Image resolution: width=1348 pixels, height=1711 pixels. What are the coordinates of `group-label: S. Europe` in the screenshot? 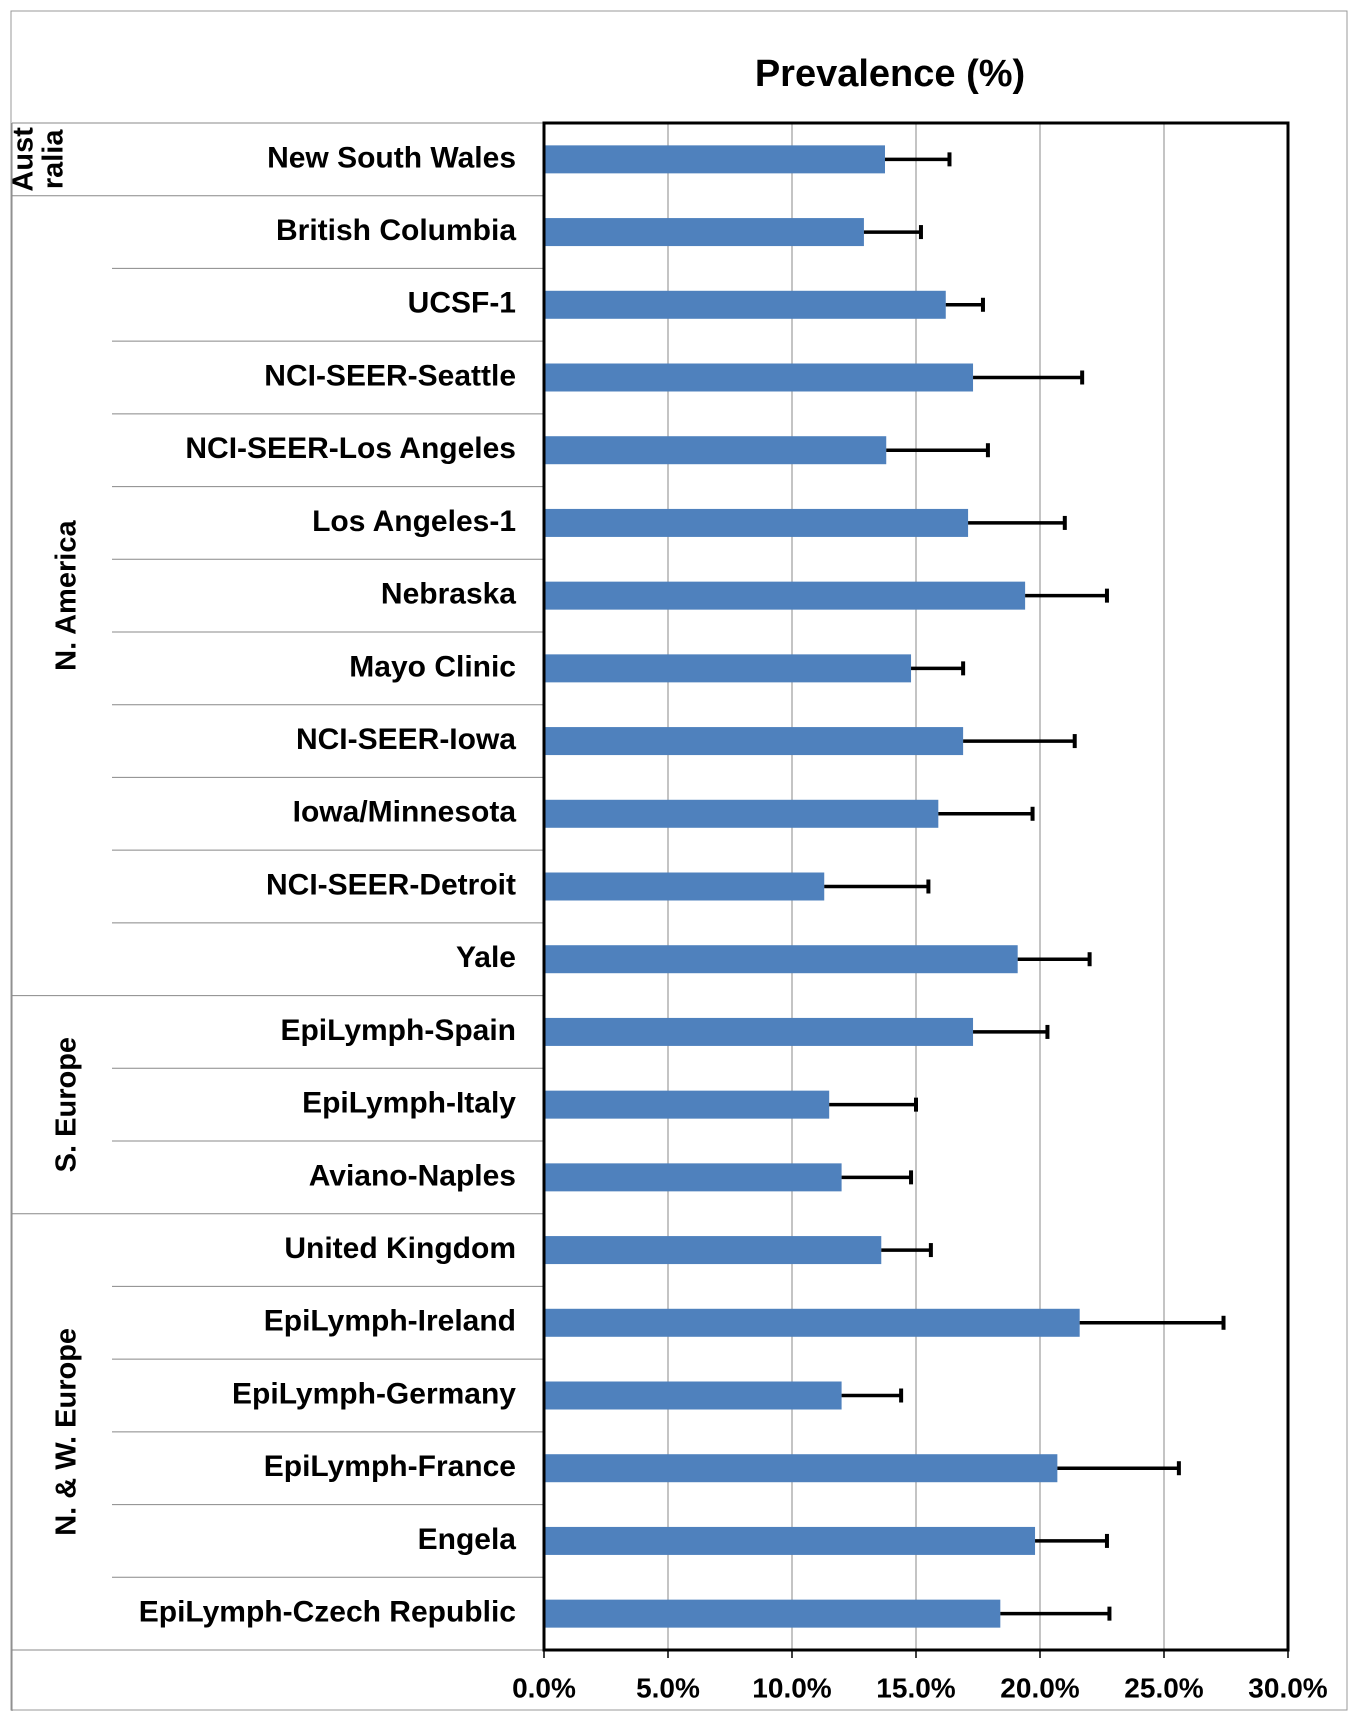 It's located at (67, 1104).